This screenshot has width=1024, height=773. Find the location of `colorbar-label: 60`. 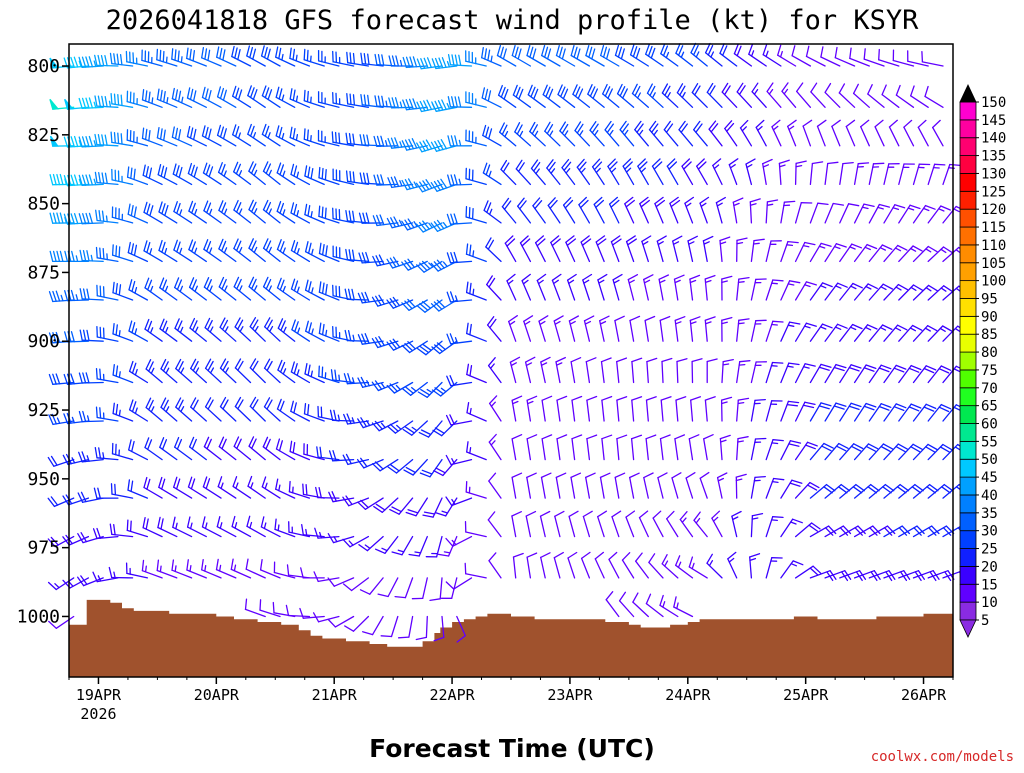

colorbar-label: 60 is located at coordinates (989, 425).